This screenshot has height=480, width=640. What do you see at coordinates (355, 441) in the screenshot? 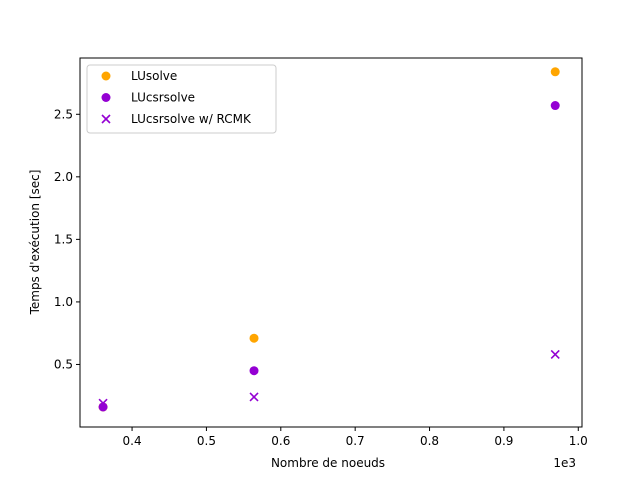
I see `x-tick-label: 0.7` at bounding box center [355, 441].